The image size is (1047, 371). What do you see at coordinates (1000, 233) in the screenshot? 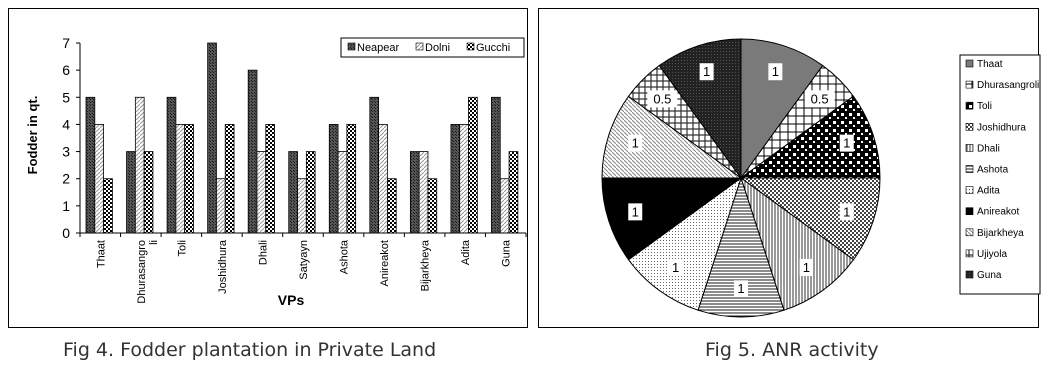
I see `pie-legend-label-bijarkheya: Bijarkheya` at bounding box center [1000, 233].